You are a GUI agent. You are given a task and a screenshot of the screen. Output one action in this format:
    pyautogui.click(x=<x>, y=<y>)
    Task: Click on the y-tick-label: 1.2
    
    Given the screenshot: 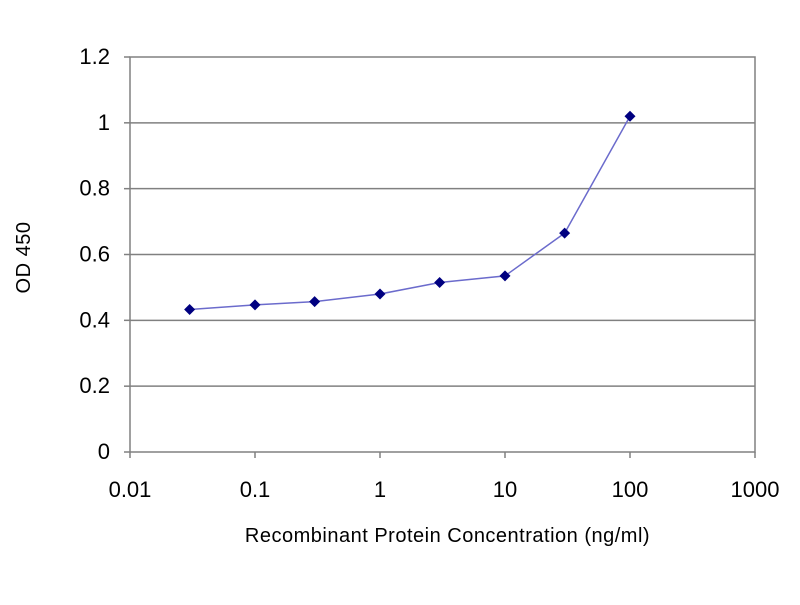 What is the action you would take?
    pyautogui.click(x=94, y=56)
    